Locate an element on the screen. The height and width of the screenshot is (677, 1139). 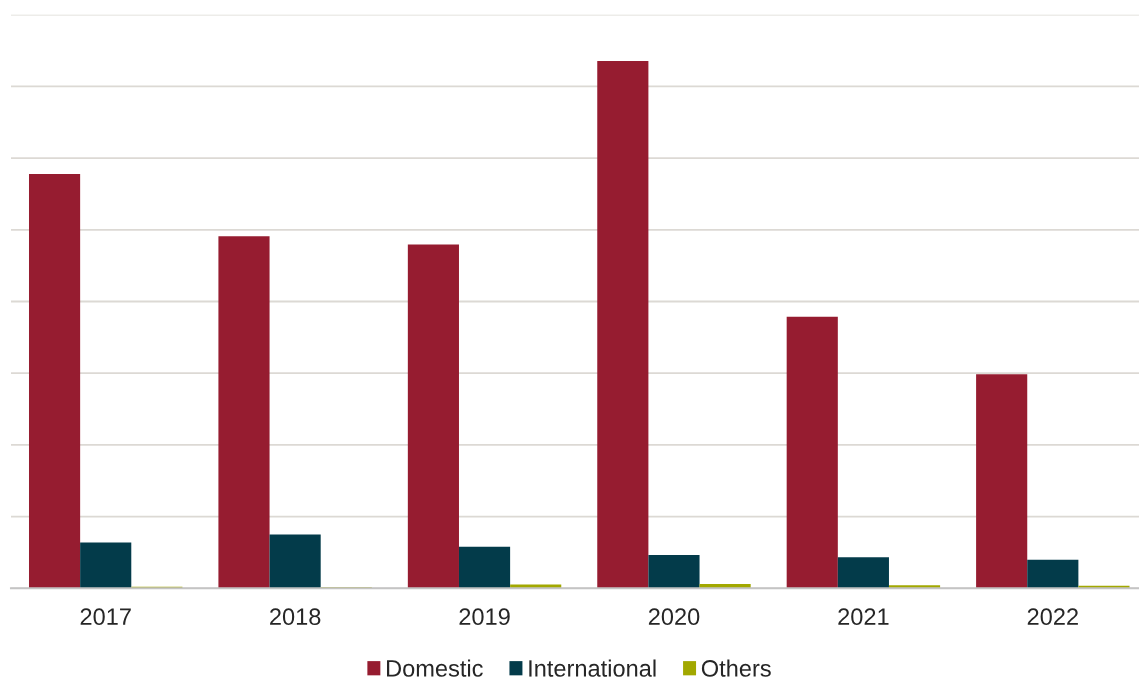
x-tick-label: 2021 is located at coordinates (863, 617).